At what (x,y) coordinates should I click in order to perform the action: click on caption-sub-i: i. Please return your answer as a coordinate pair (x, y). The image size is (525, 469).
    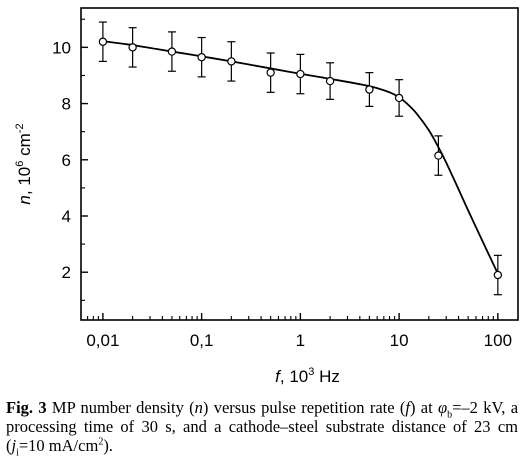
    Looking at the image, I should click on (17, 453).